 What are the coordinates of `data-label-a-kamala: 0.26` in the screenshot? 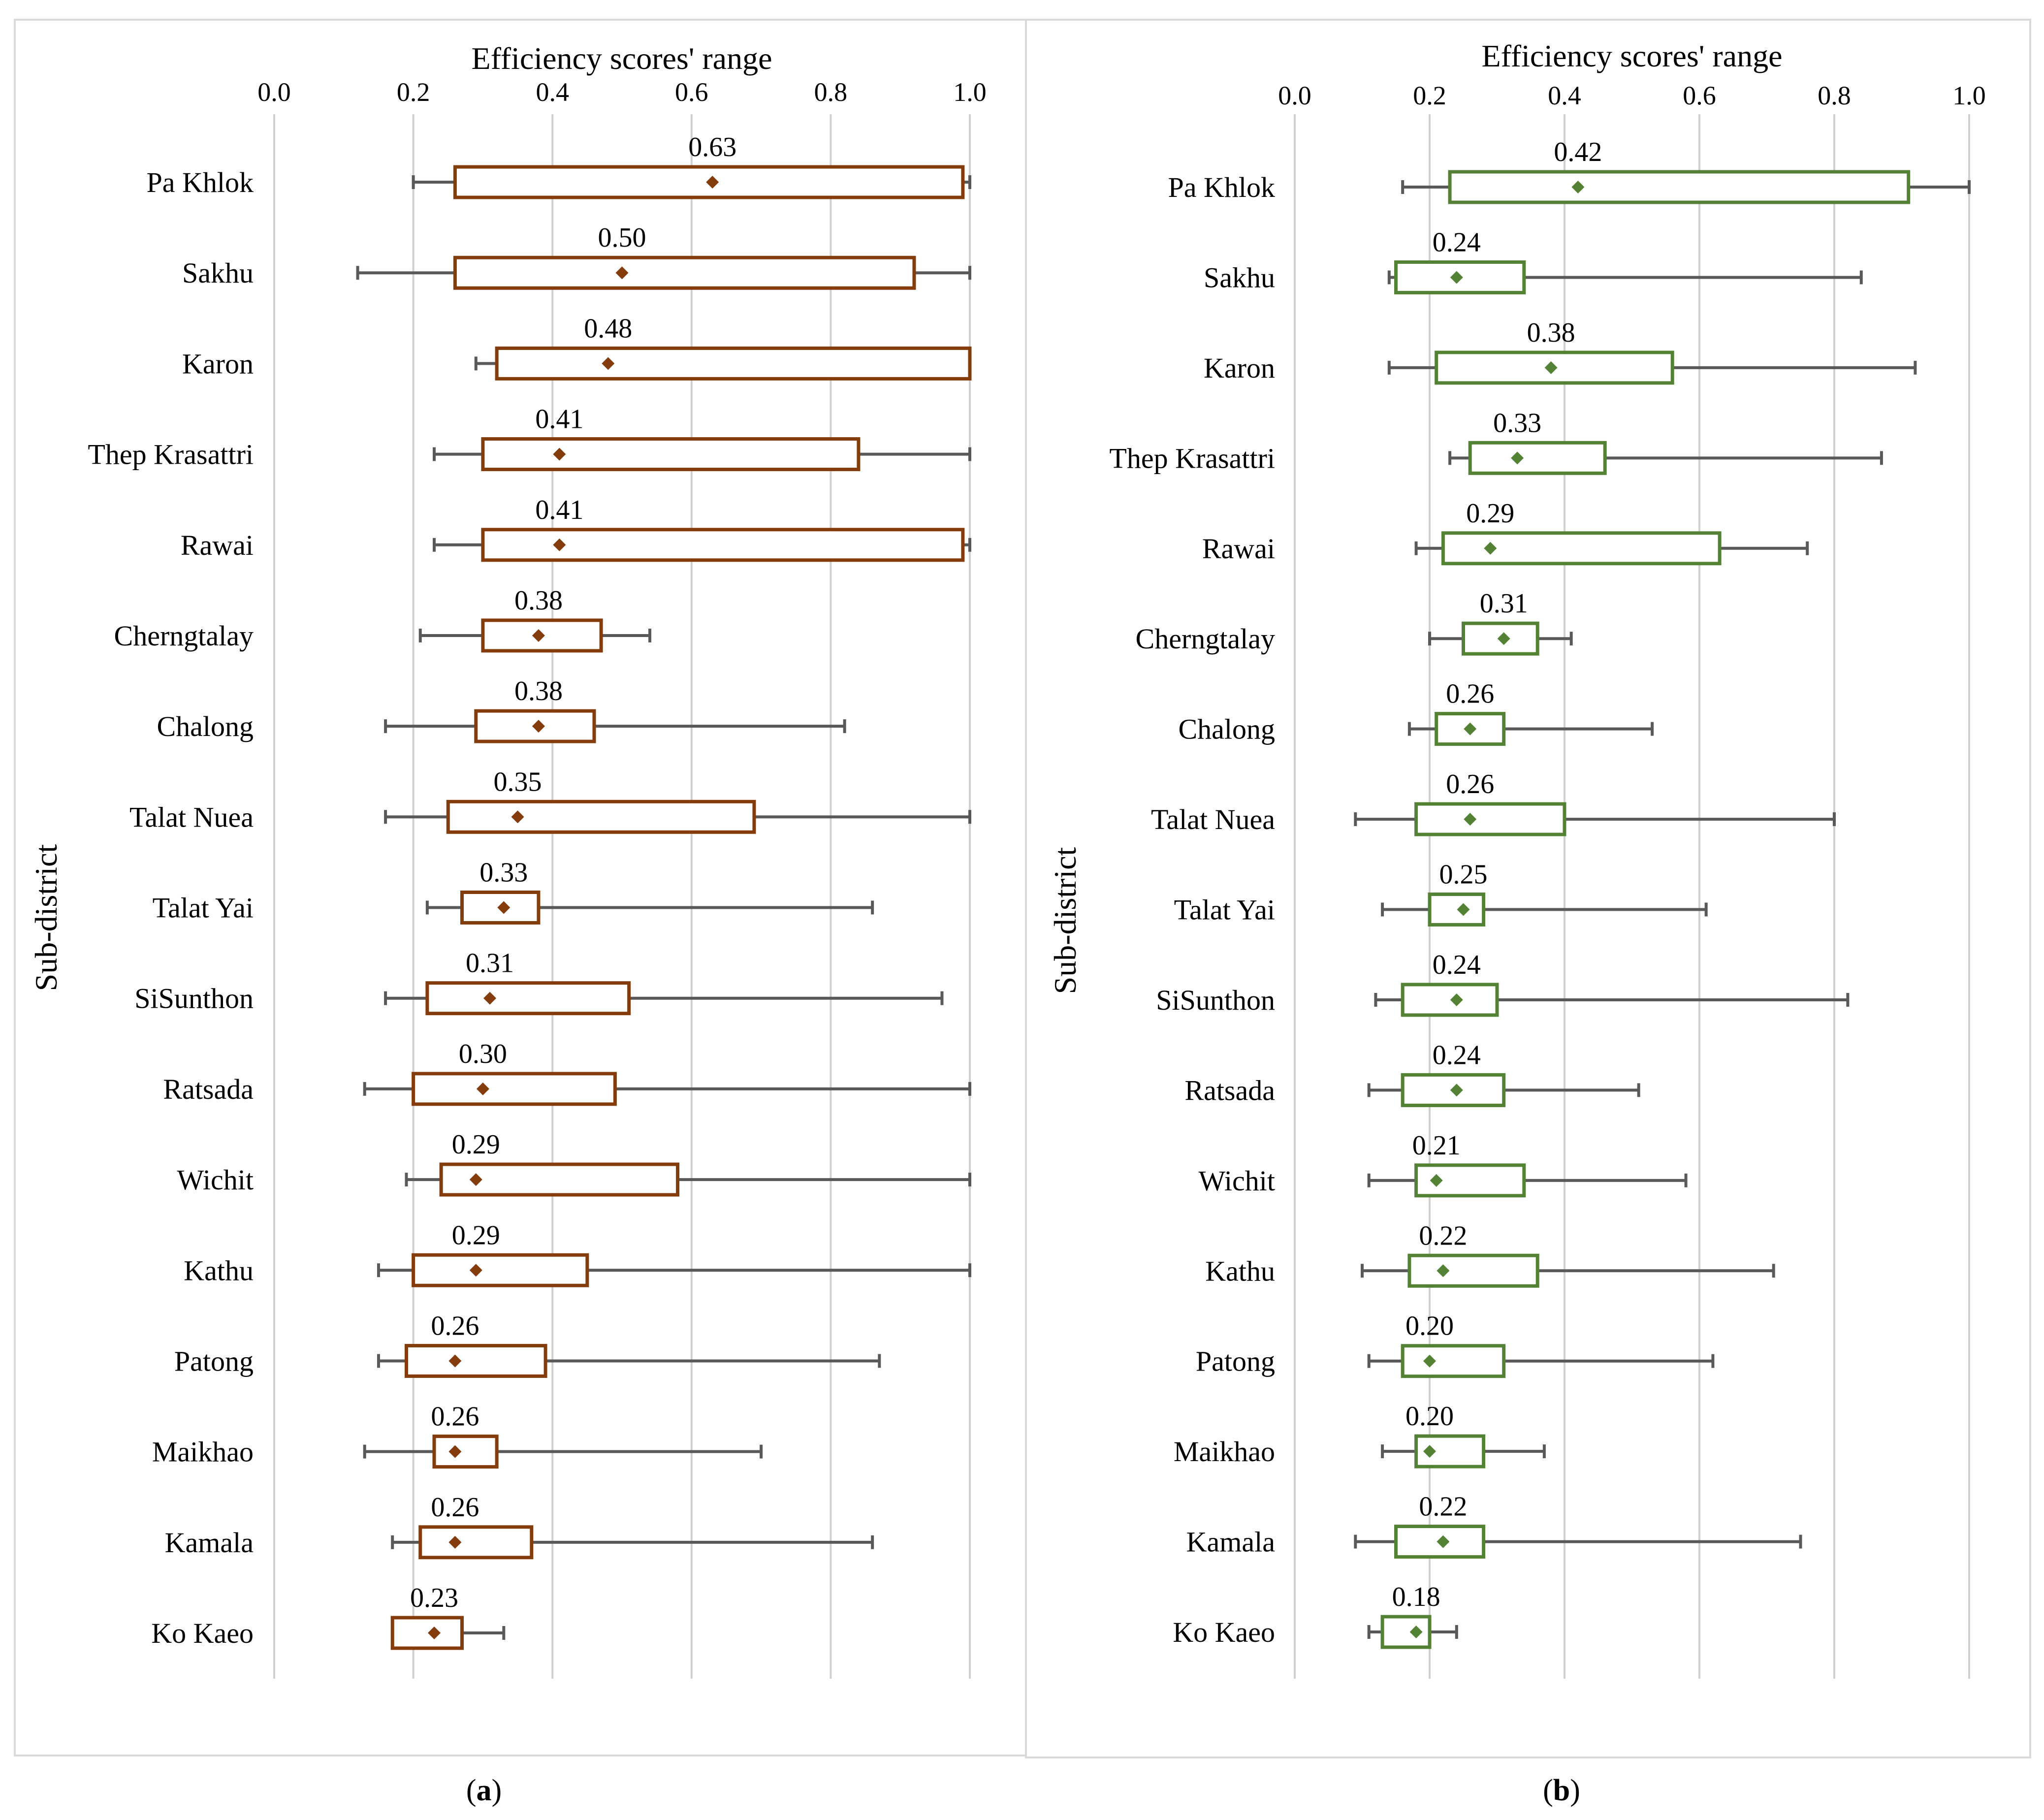 It's located at (455, 1507).